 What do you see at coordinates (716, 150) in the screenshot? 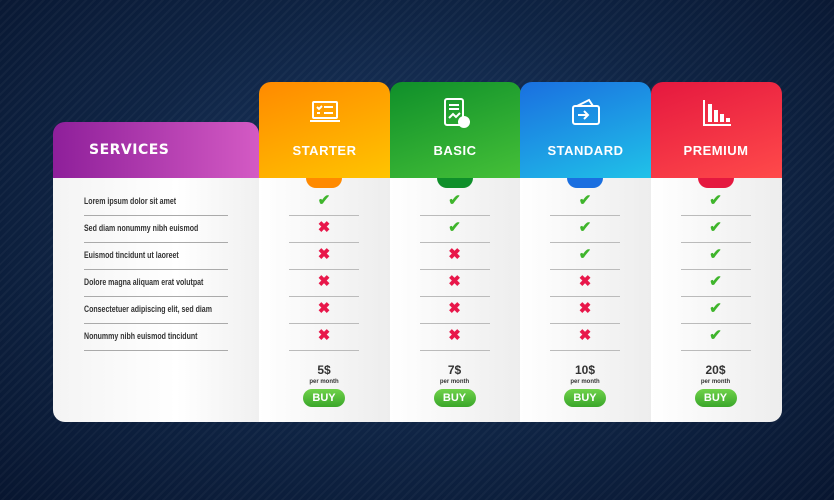
I see `plan-name: PREMIUM` at bounding box center [716, 150].